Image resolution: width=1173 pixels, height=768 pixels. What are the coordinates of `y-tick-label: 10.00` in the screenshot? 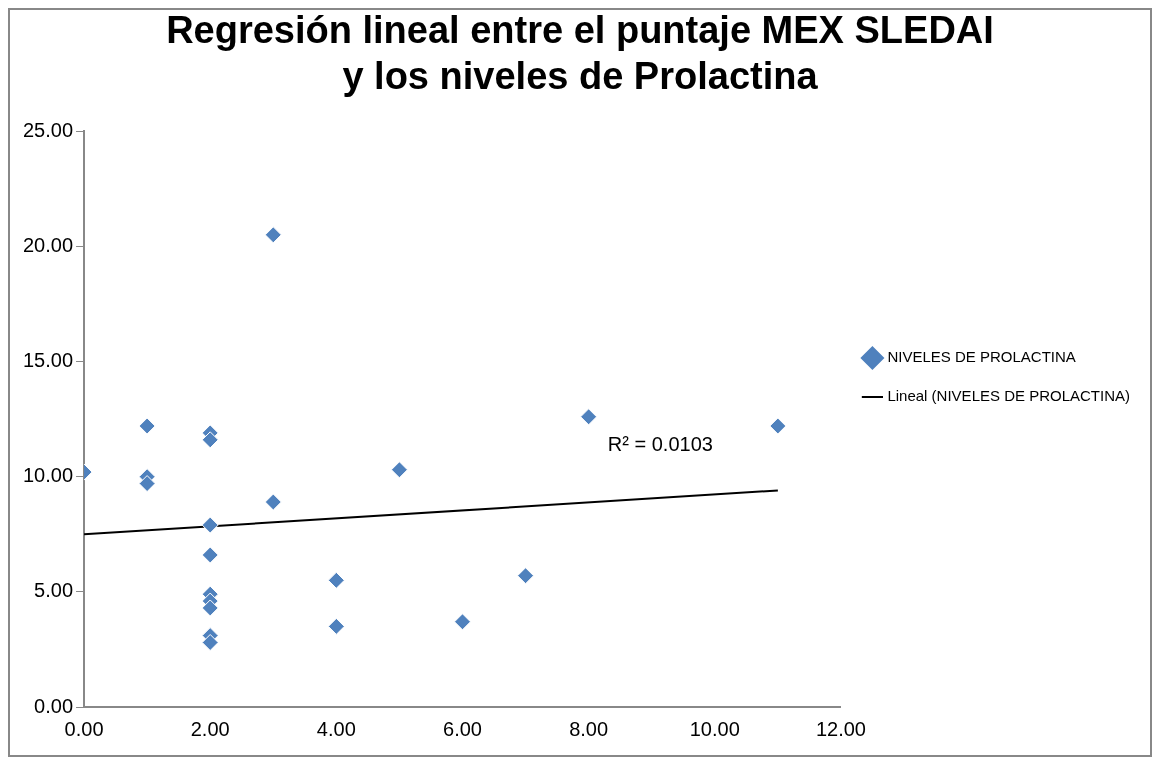 It's located at (48, 475).